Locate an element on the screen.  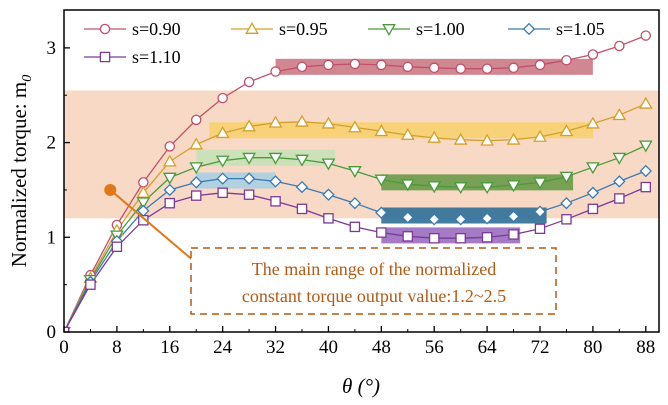
y-axis-title: Normalized torque: m0 is located at coordinates (21, 171).